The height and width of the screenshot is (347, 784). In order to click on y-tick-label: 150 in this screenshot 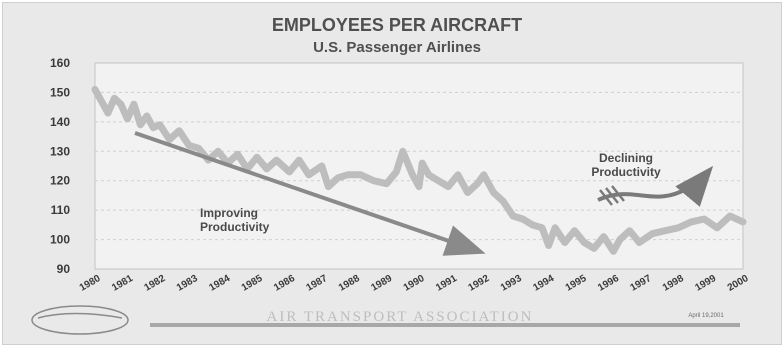, I will do `click(60, 92)`.